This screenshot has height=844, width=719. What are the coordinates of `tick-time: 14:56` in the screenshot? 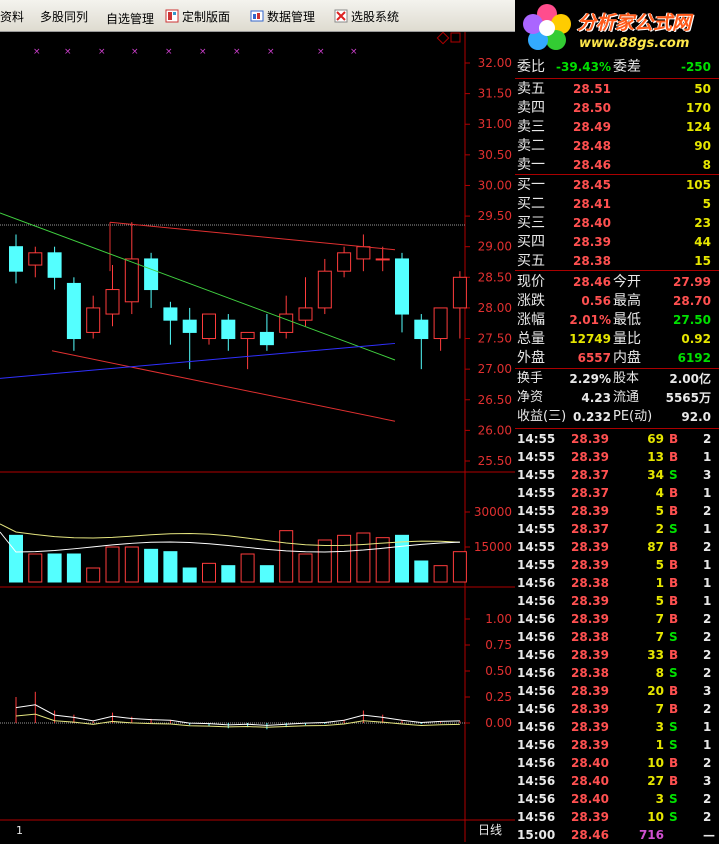 It's located at (536, 727).